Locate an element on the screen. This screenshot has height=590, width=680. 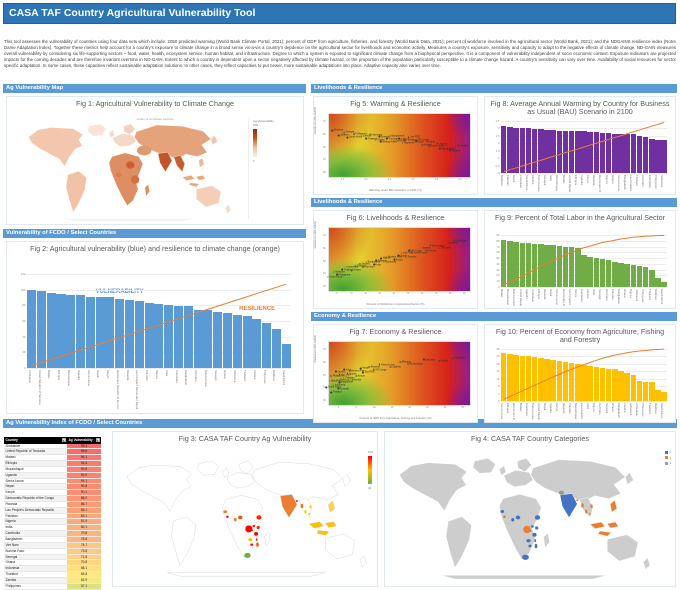
x-axis-tick: 2.4 is located at coordinates (389, 179).